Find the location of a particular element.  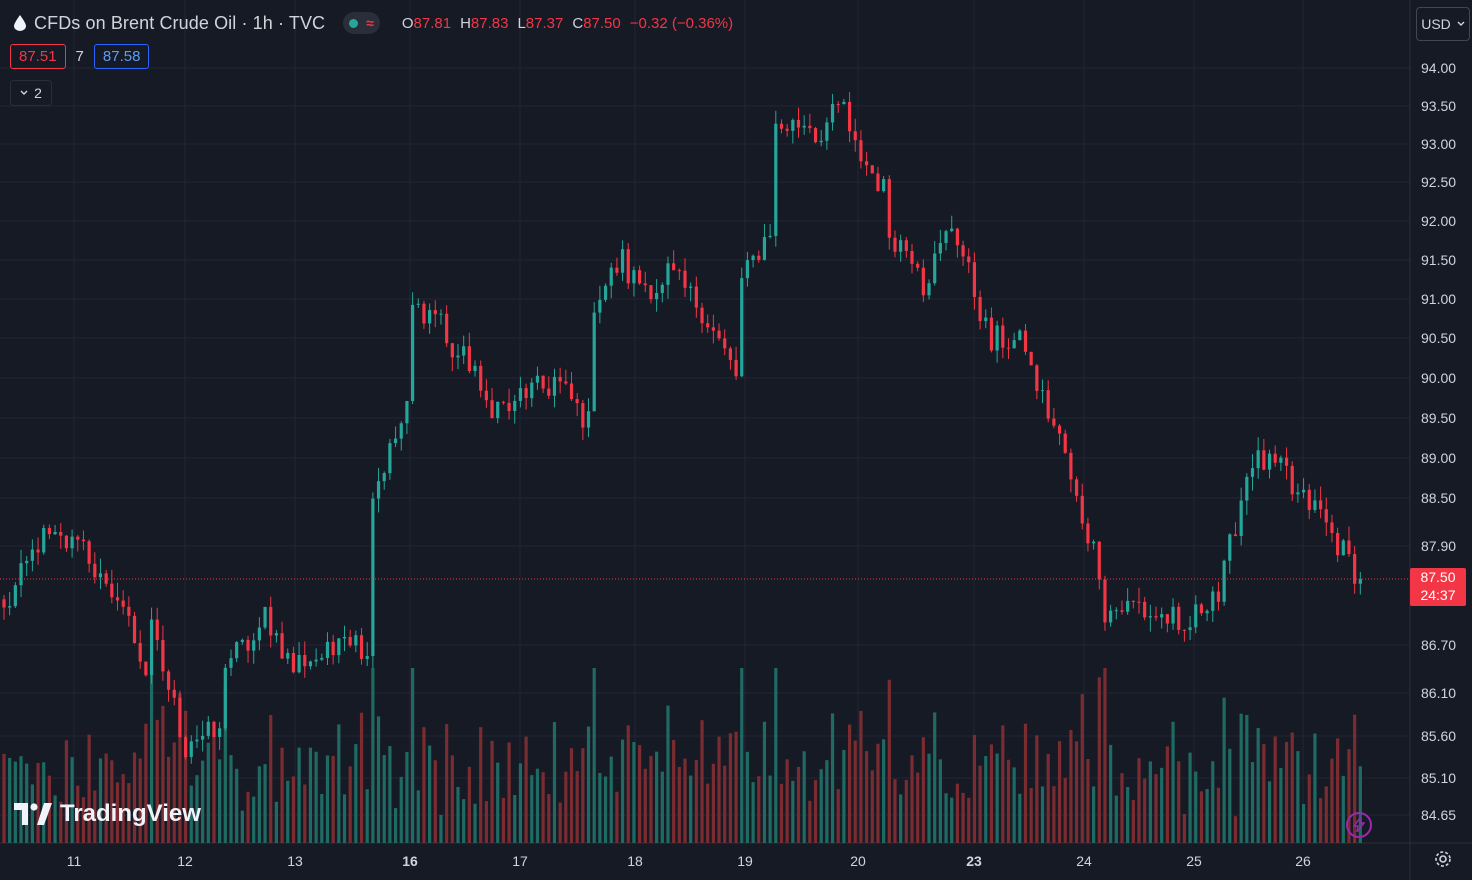

market-status: ≈ is located at coordinates (361, 23).